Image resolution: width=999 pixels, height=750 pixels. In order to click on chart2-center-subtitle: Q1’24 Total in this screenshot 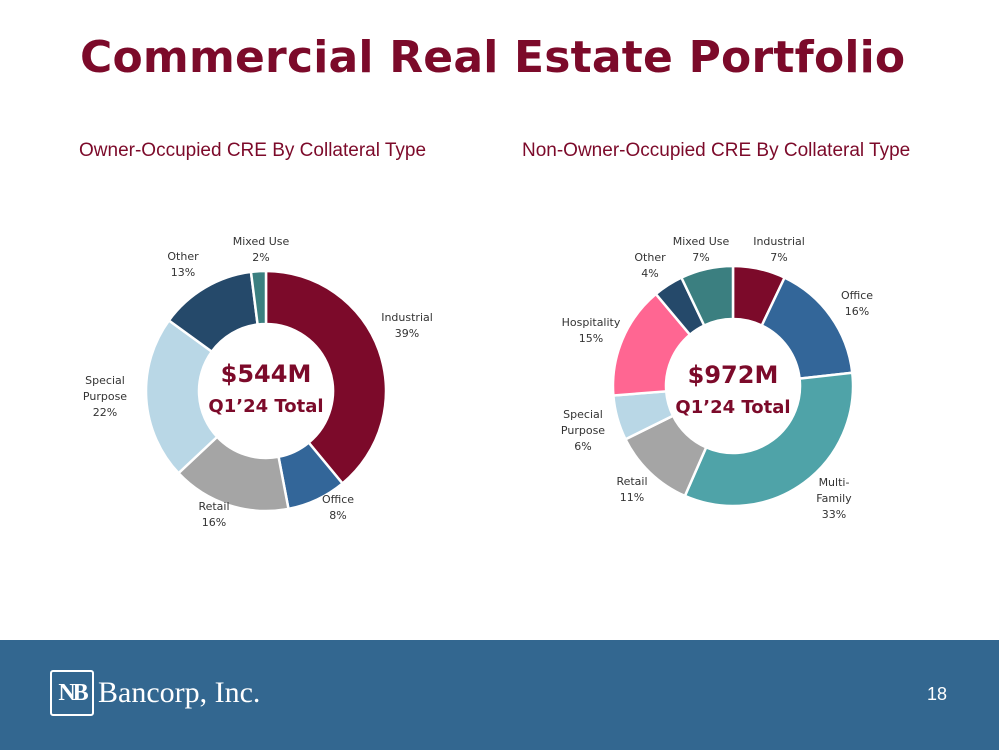, I will do `click(732, 407)`.